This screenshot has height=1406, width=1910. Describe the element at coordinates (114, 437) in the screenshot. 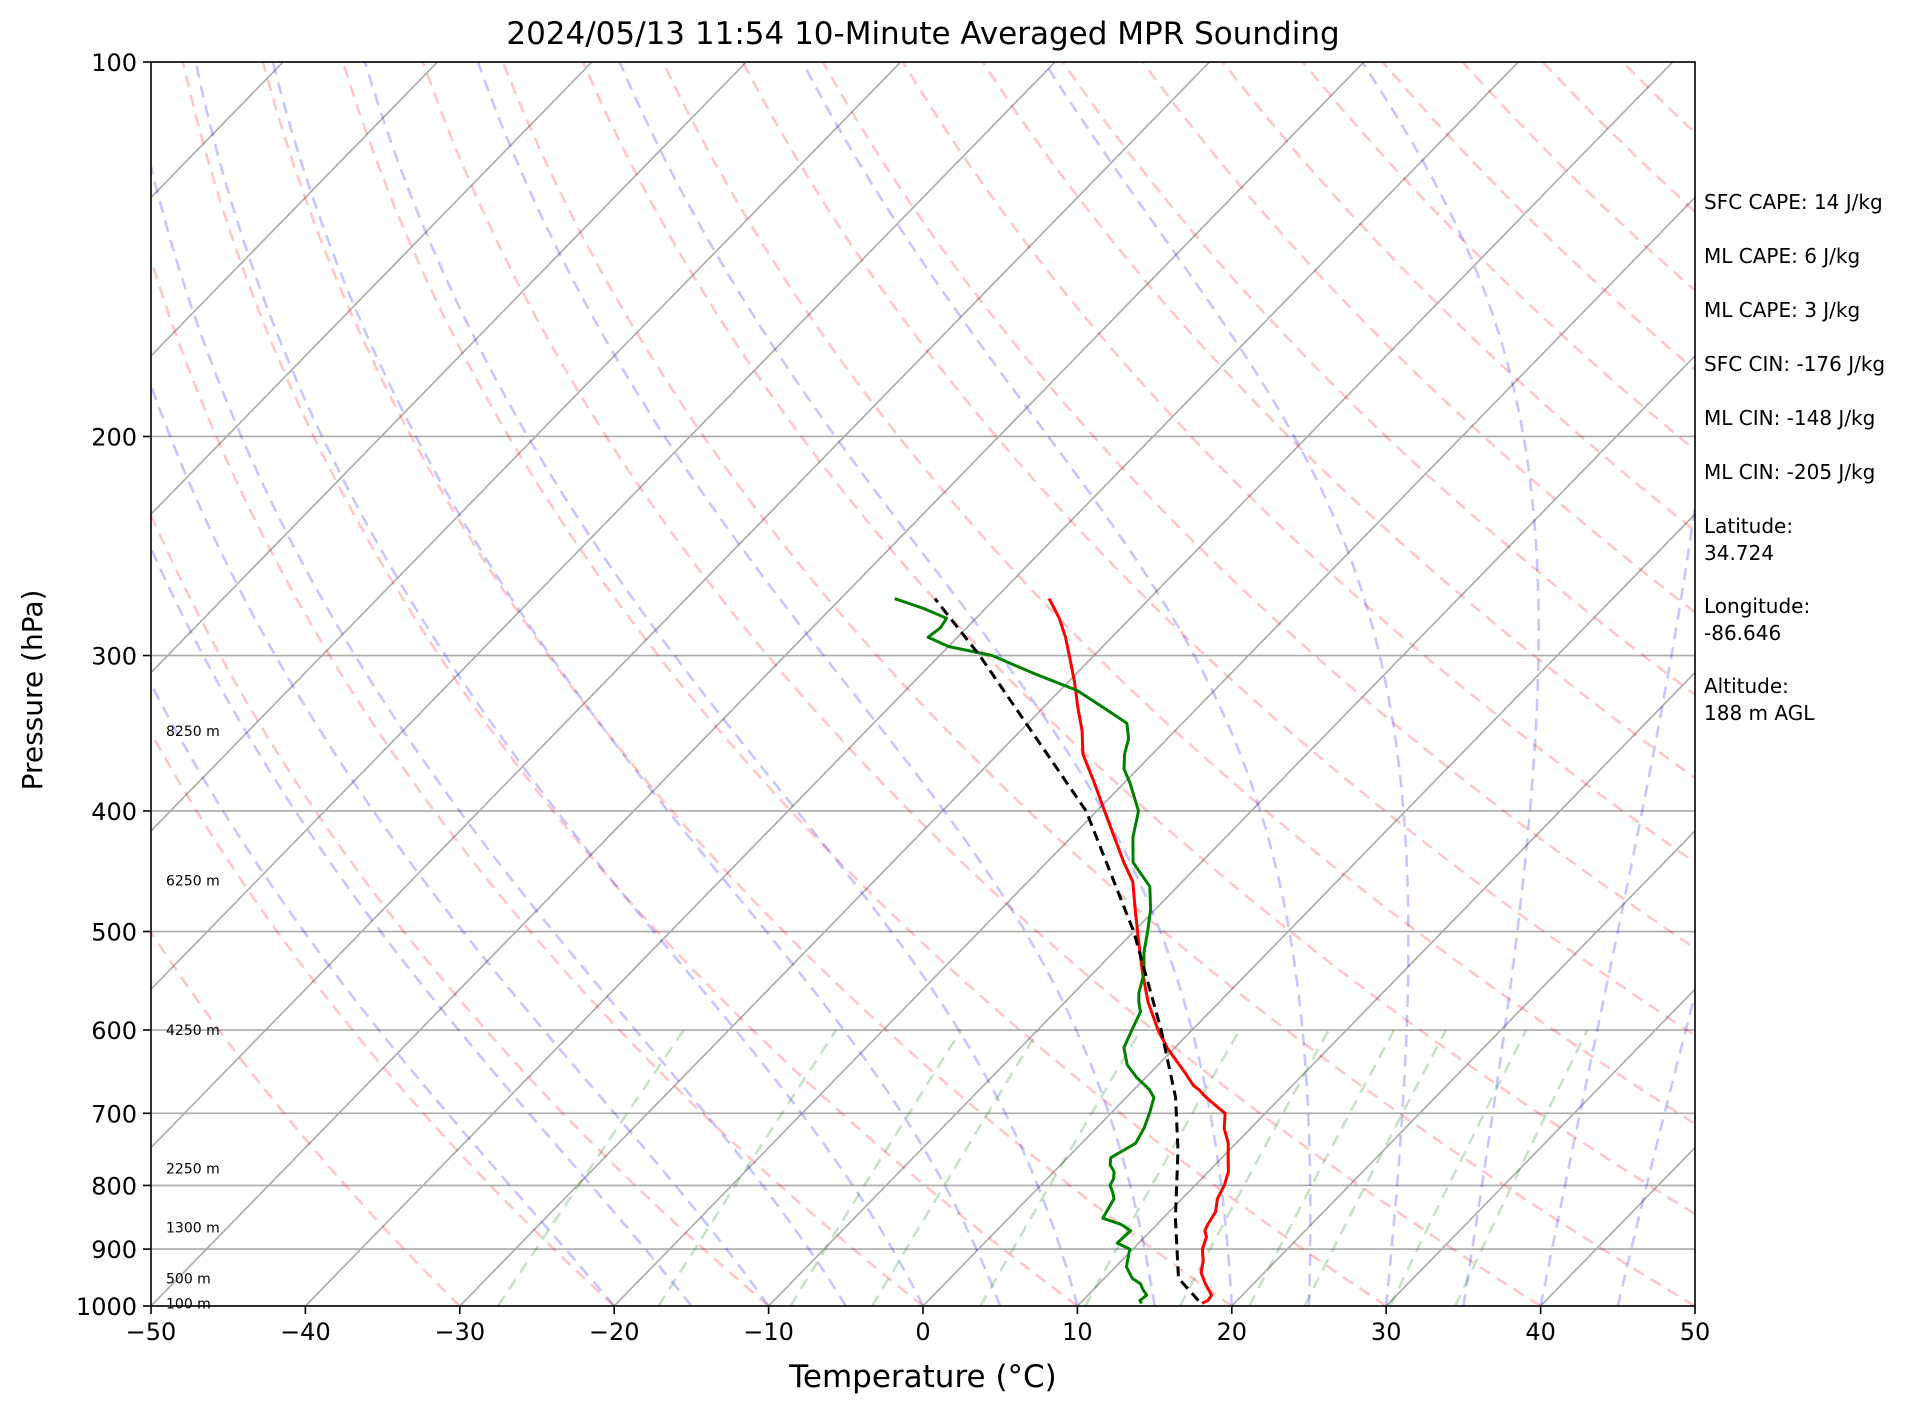

I see `y-tick-label: 200` at that location.